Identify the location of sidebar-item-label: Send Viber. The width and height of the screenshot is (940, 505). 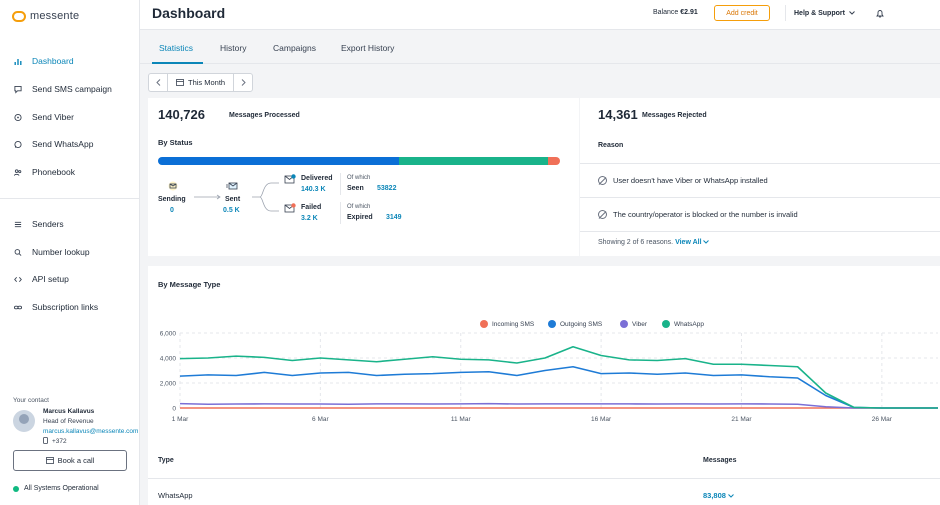
(53, 117).